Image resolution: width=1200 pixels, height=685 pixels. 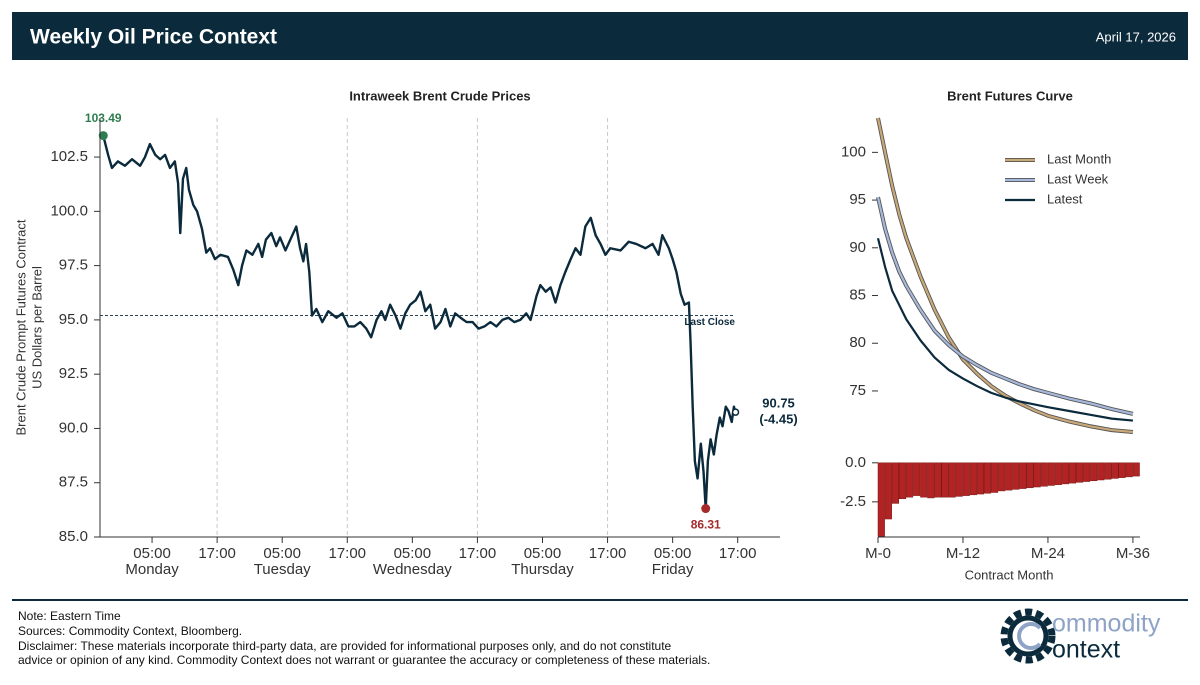 I want to click on x-day-label: Friday, so click(x=673, y=569).